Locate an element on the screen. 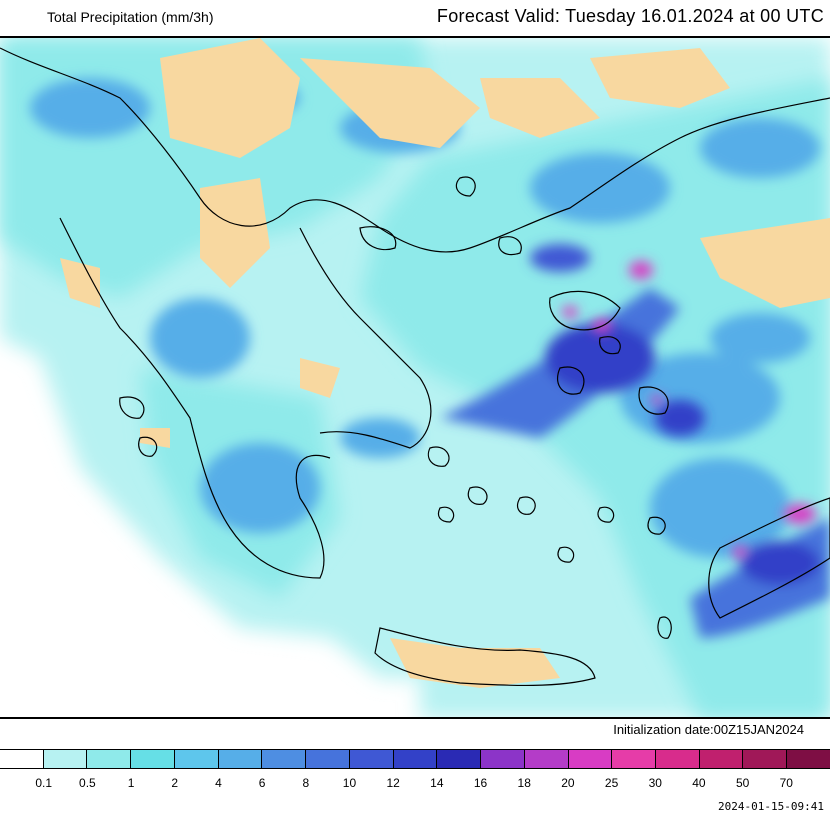 This screenshot has height=817, width=830. legend-labels: 0.1 0.5 1 2 4 6 8 10 12 14 16 18 20 25 30 40 50 70 is located at coordinates (415, 784).